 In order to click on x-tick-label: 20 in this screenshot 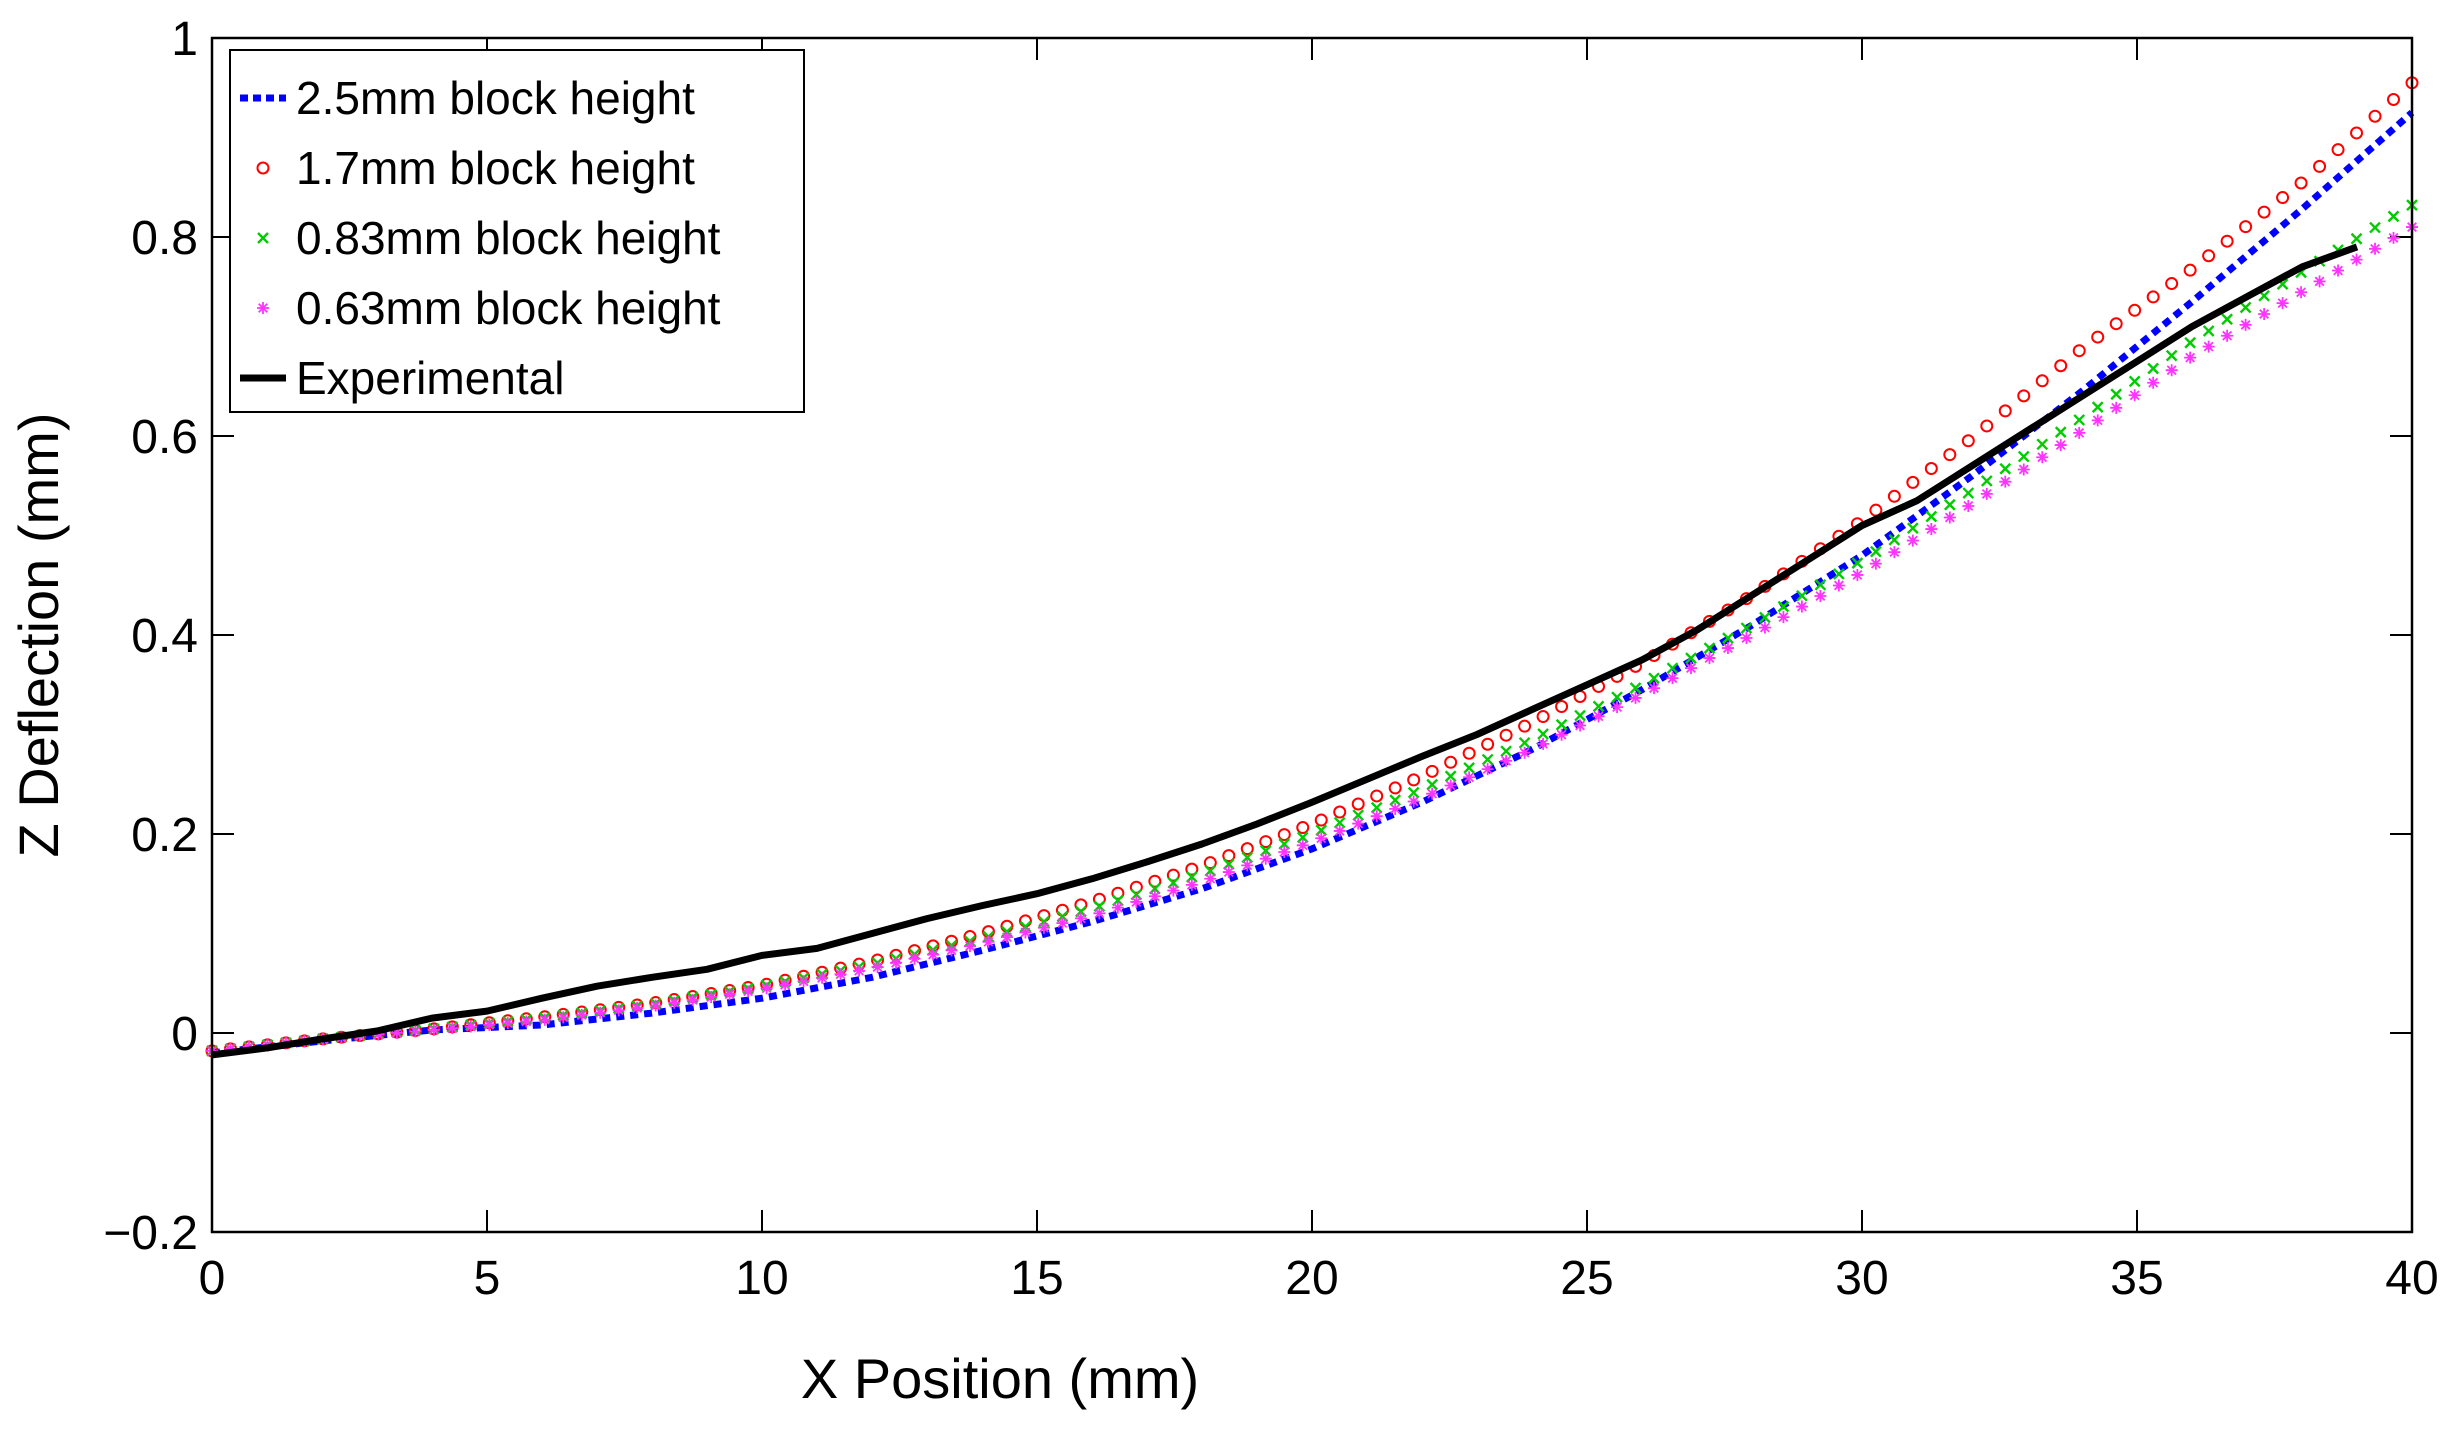, I will do `click(1311, 1278)`.